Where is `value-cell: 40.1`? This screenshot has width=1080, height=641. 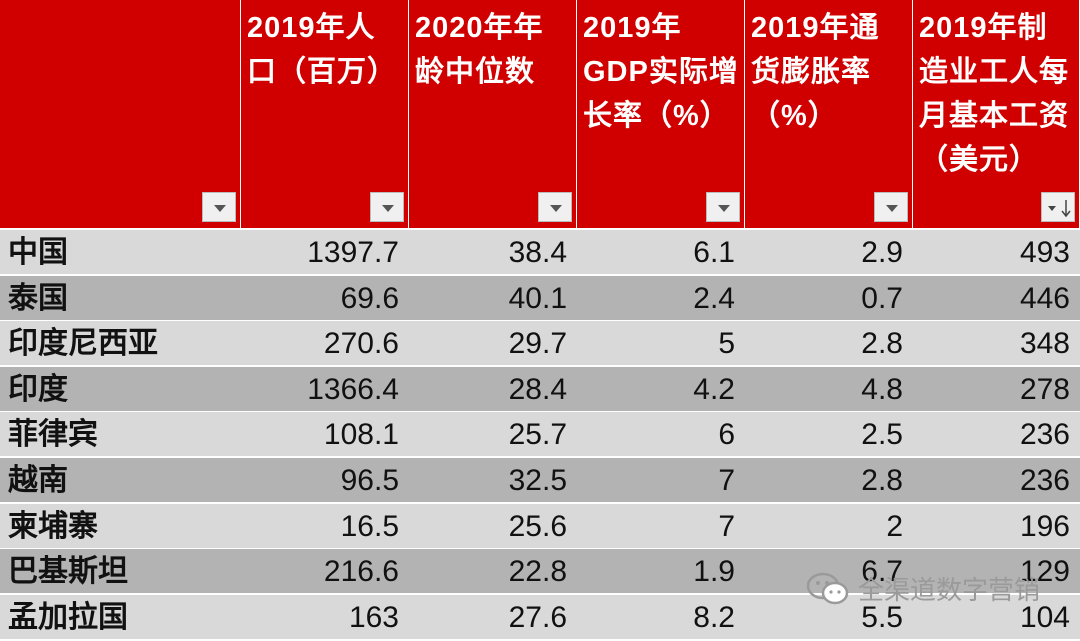
value-cell: 40.1 is located at coordinates (537, 298).